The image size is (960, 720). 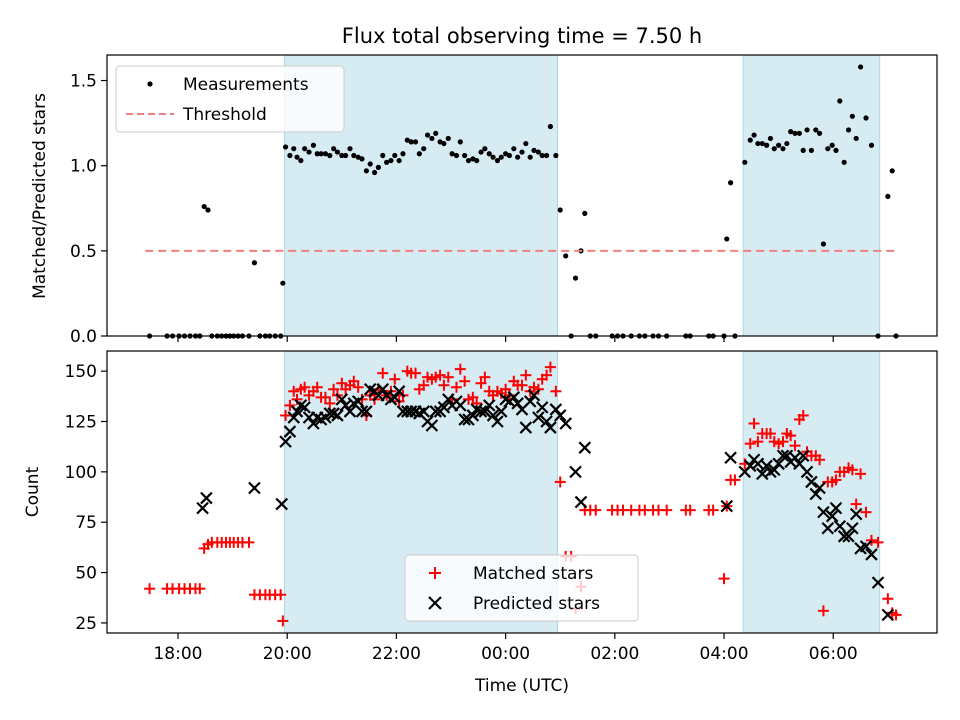 I want to click on x-tick-label: 04:00, so click(x=724, y=654).